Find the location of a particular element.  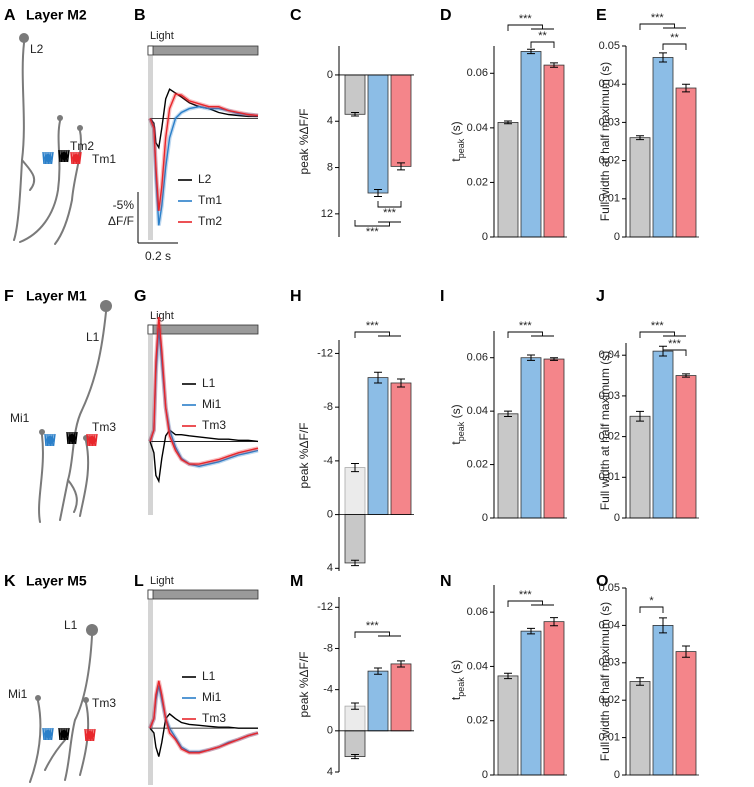

y-tick-label: -8 is located at coordinates (328, 407).